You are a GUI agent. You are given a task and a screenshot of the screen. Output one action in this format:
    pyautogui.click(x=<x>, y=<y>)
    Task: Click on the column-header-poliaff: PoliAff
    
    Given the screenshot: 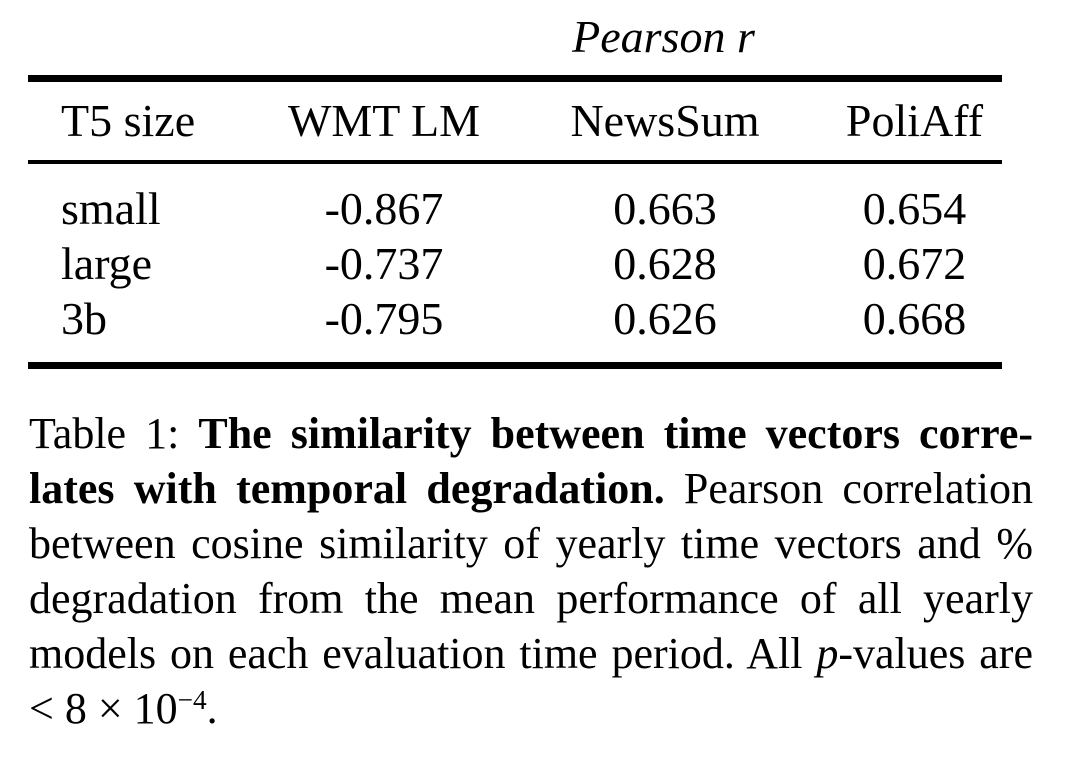 What is the action you would take?
    pyautogui.click(x=914, y=120)
    